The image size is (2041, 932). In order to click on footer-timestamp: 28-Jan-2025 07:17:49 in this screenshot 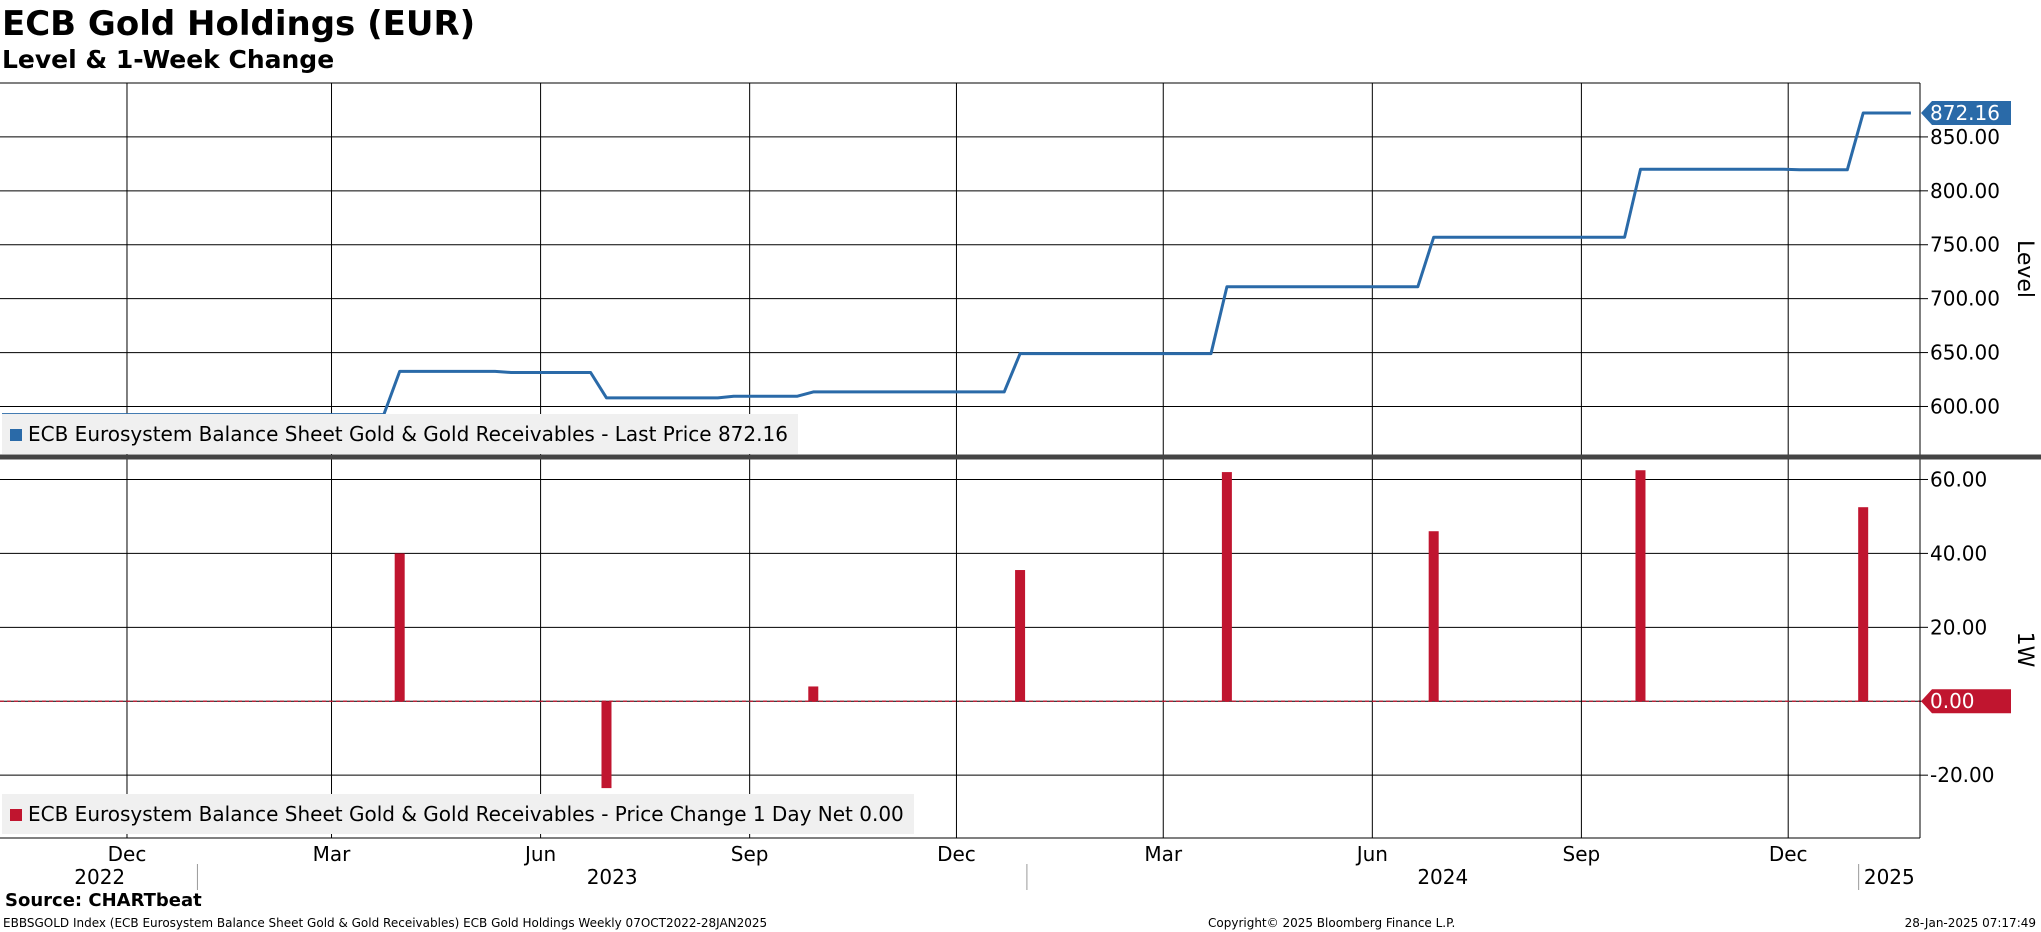, I will do `click(1970, 923)`.